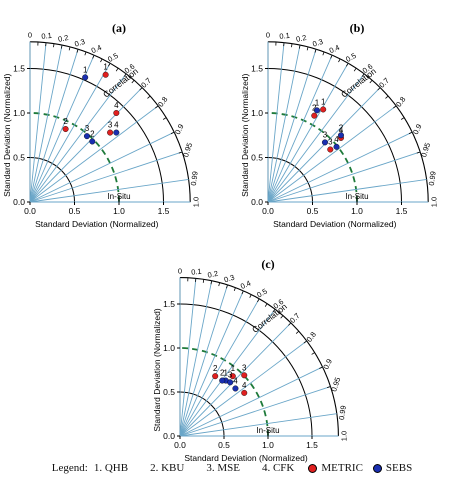  What do you see at coordinates (105, 67) in the screenshot?
I see `metric-point-label: 1` at bounding box center [105, 67].